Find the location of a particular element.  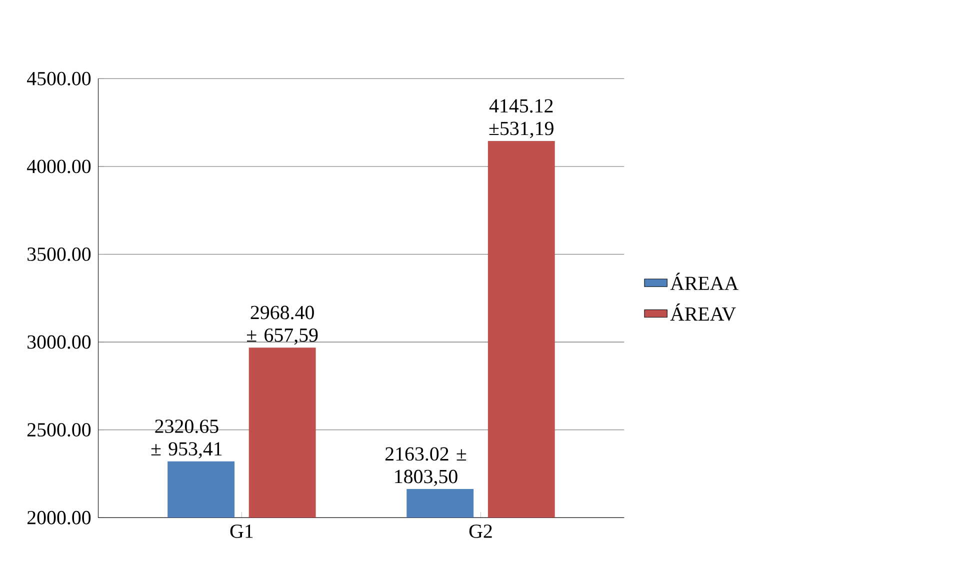

data-label: 4145.12 ±531,19 is located at coordinates (521, 118).